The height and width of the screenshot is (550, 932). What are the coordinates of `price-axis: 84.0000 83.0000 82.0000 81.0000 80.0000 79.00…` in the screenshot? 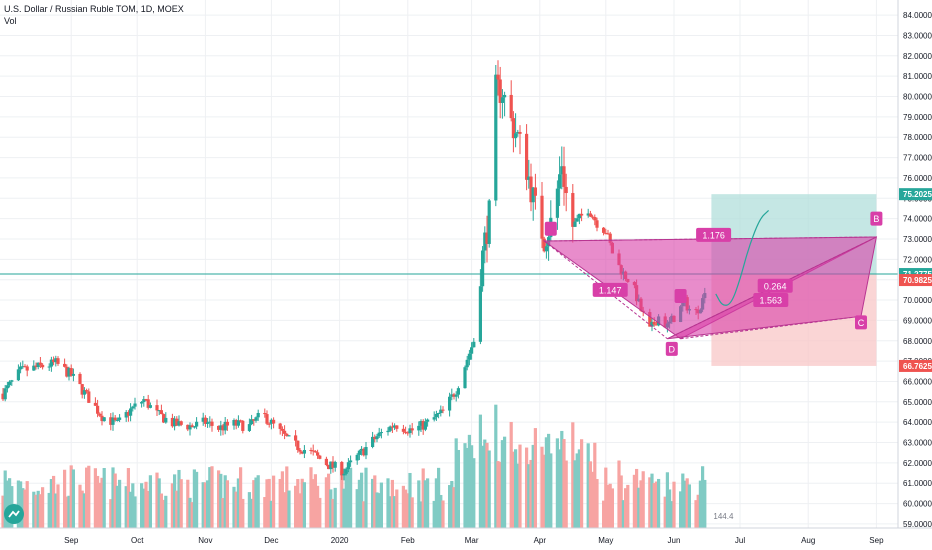 It's located at (914, 275).